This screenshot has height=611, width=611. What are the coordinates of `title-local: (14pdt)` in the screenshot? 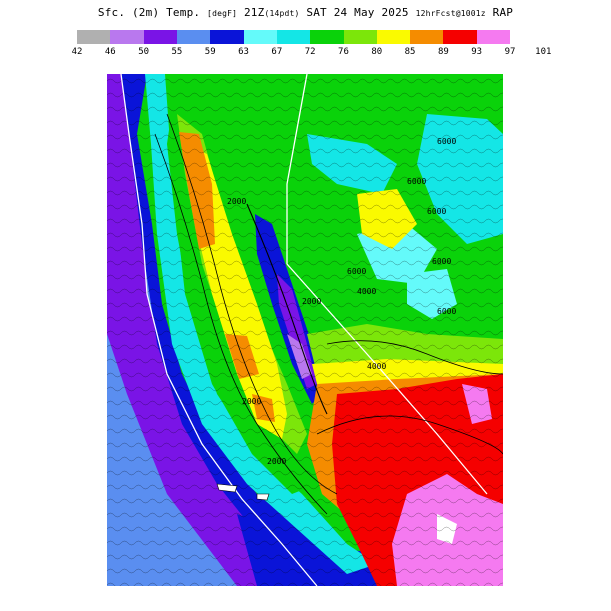 It's located at (282, 13).